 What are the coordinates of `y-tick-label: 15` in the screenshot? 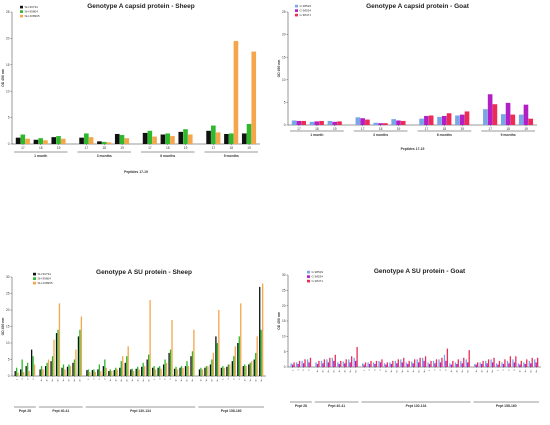 It's located at (284, 57).